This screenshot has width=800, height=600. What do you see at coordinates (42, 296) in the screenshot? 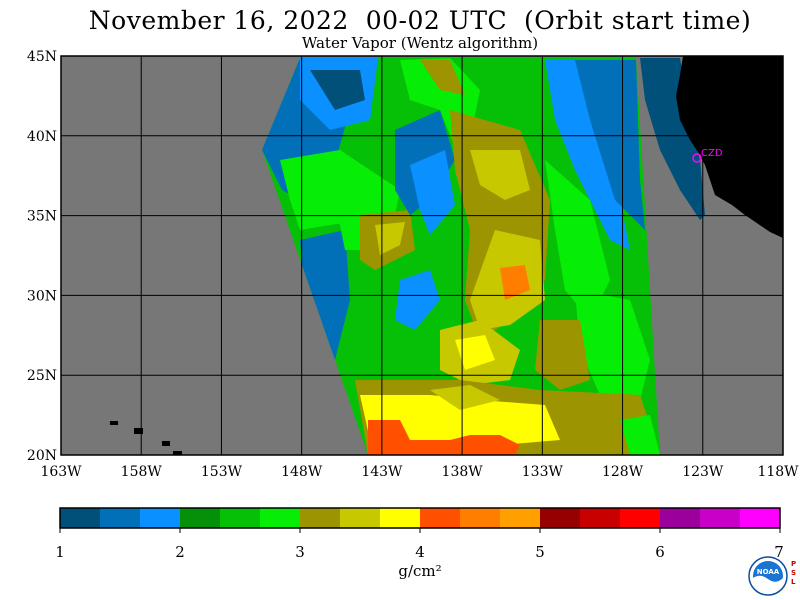
I see `latitude-label: 30N` at bounding box center [42, 296].